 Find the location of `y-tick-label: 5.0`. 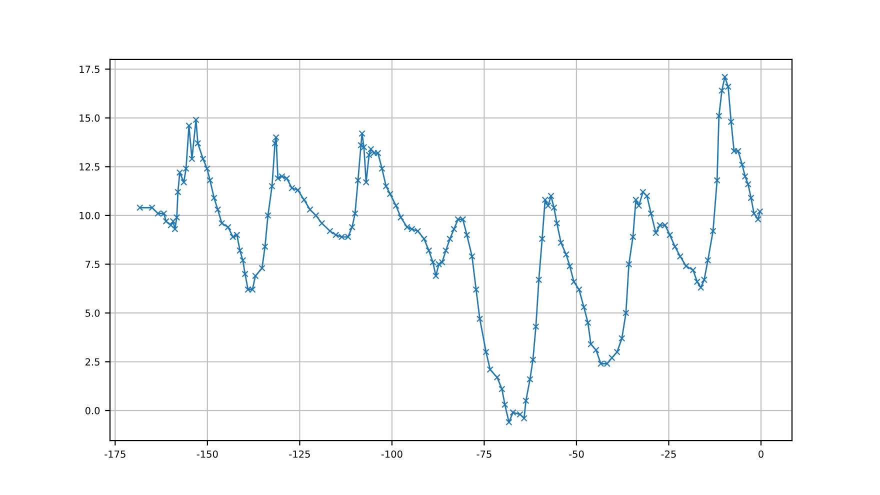

y-tick-label: 5.0 is located at coordinates (93, 313).